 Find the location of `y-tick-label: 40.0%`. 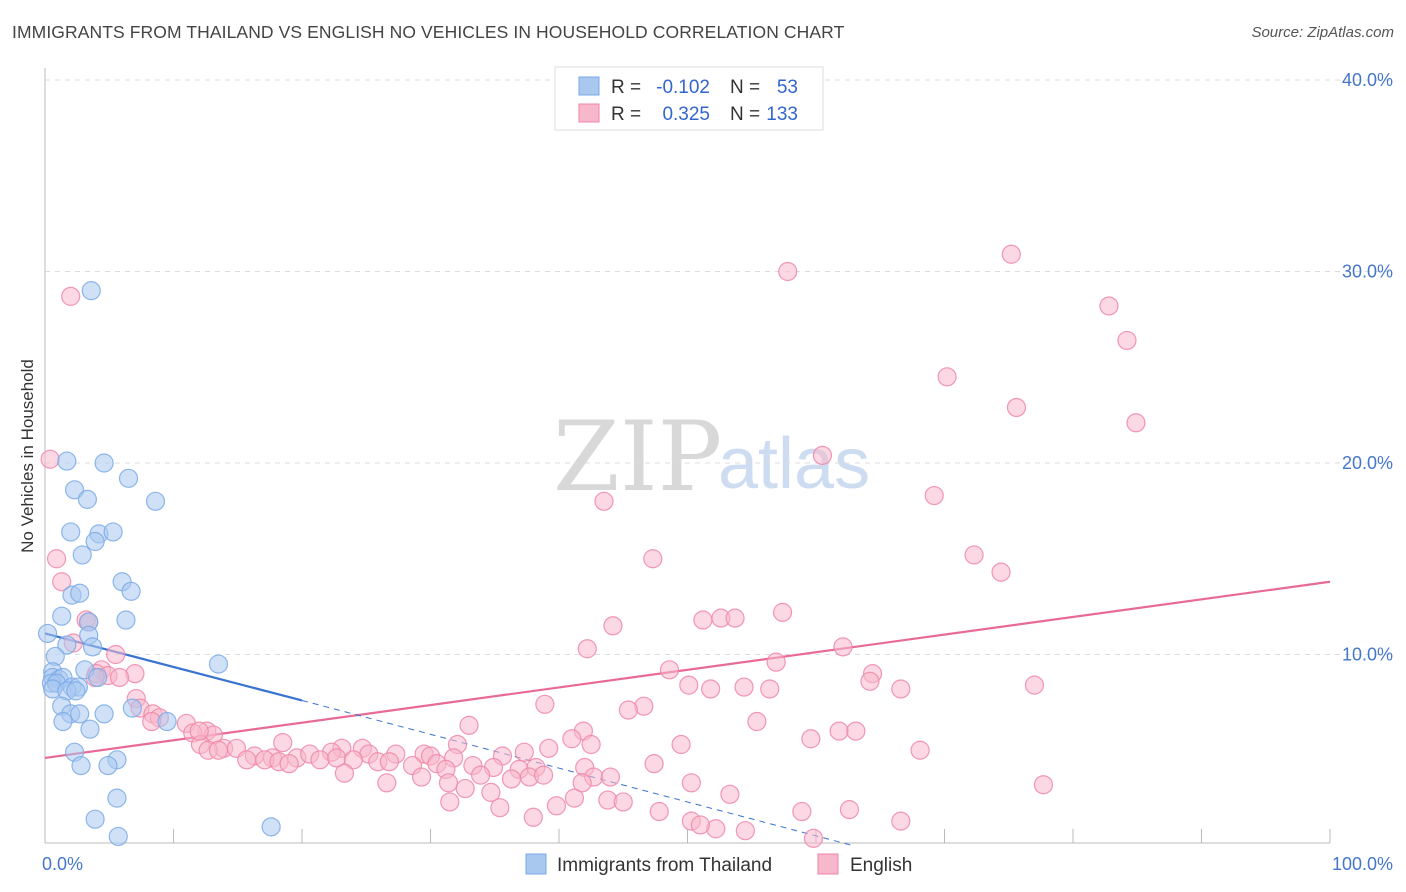

y-tick-label: 40.0% is located at coordinates (1367, 80).